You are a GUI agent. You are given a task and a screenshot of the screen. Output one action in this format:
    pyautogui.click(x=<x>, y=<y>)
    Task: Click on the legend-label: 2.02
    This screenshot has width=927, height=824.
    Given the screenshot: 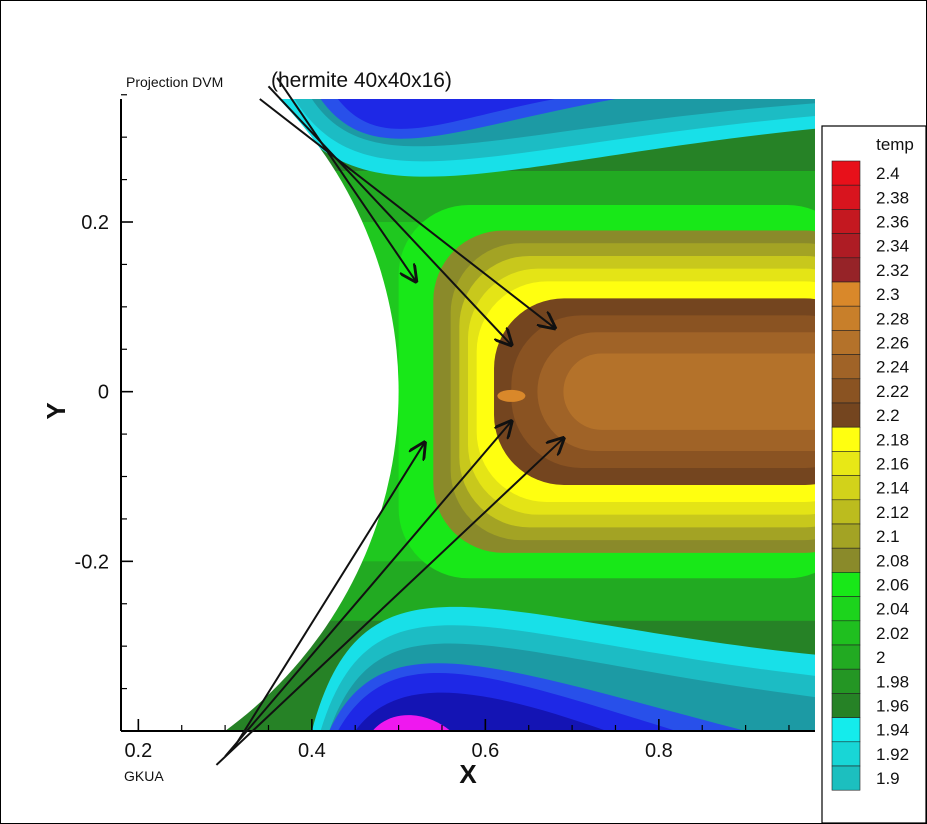 What is the action you would take?
    pyautogui.click(x=892, y=633)
    